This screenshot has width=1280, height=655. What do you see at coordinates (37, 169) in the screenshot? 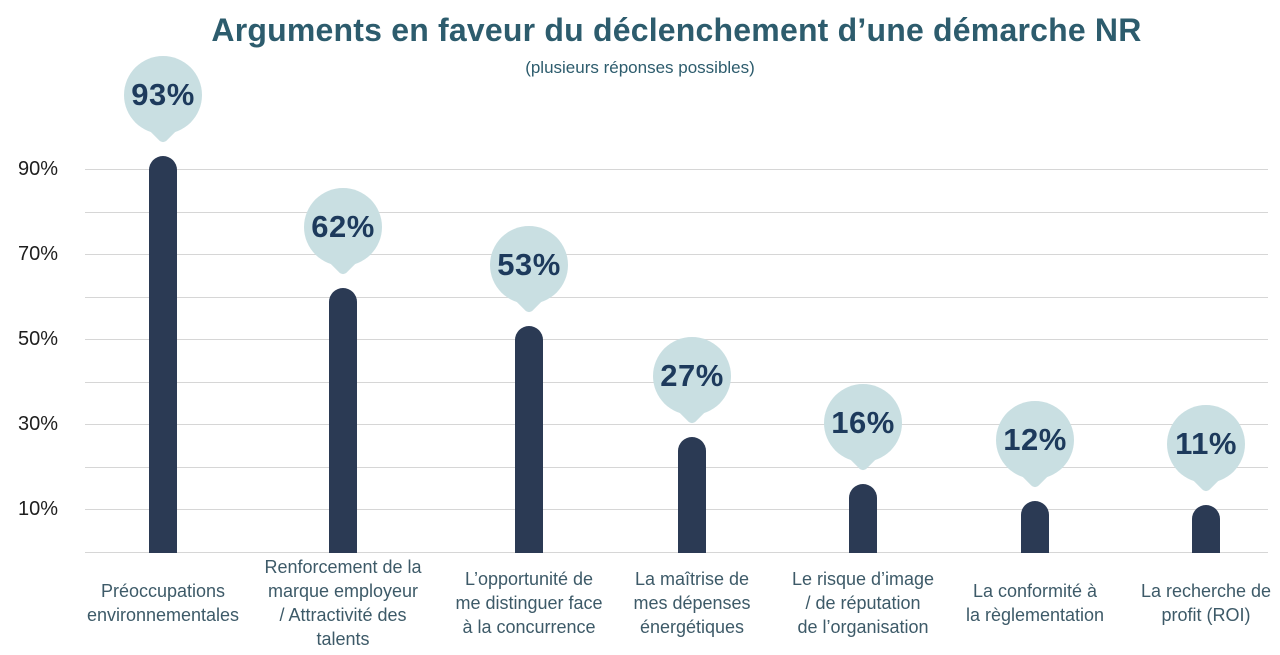
I see `y-axis-tick-label: 90%` at bounding box center [37, 169].